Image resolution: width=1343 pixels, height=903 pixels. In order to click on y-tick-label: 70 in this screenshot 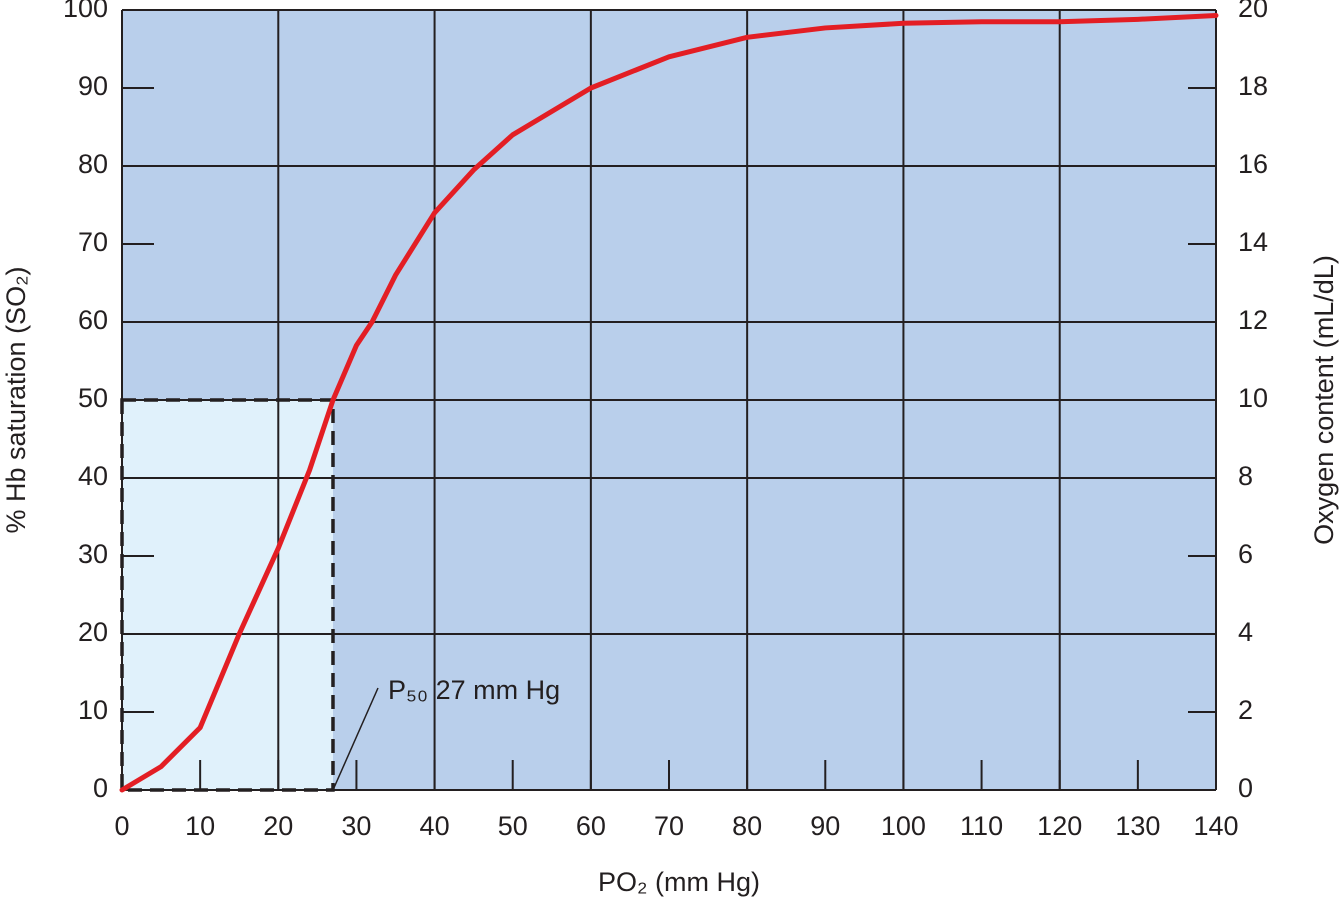, I will do `click(93, 242)`.